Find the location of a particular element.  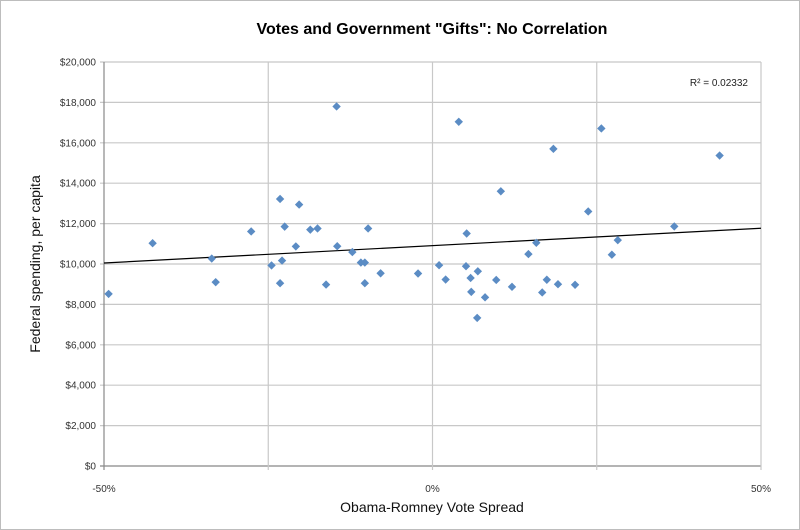

y-tick-label: $10,000 is located at coordinates (78, 265).